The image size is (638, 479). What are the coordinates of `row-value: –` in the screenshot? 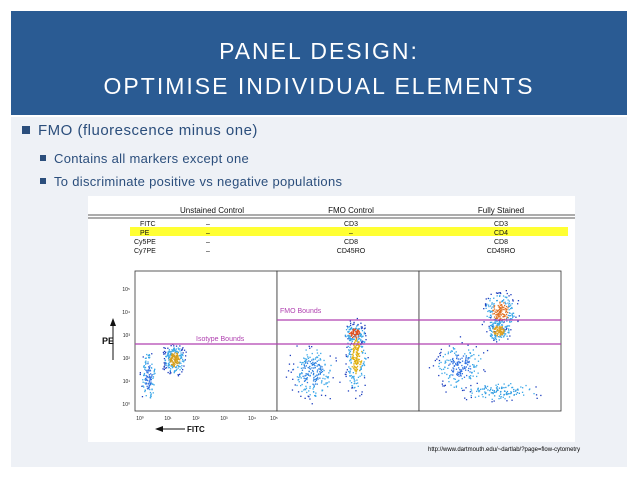 It's located at (351, 233).